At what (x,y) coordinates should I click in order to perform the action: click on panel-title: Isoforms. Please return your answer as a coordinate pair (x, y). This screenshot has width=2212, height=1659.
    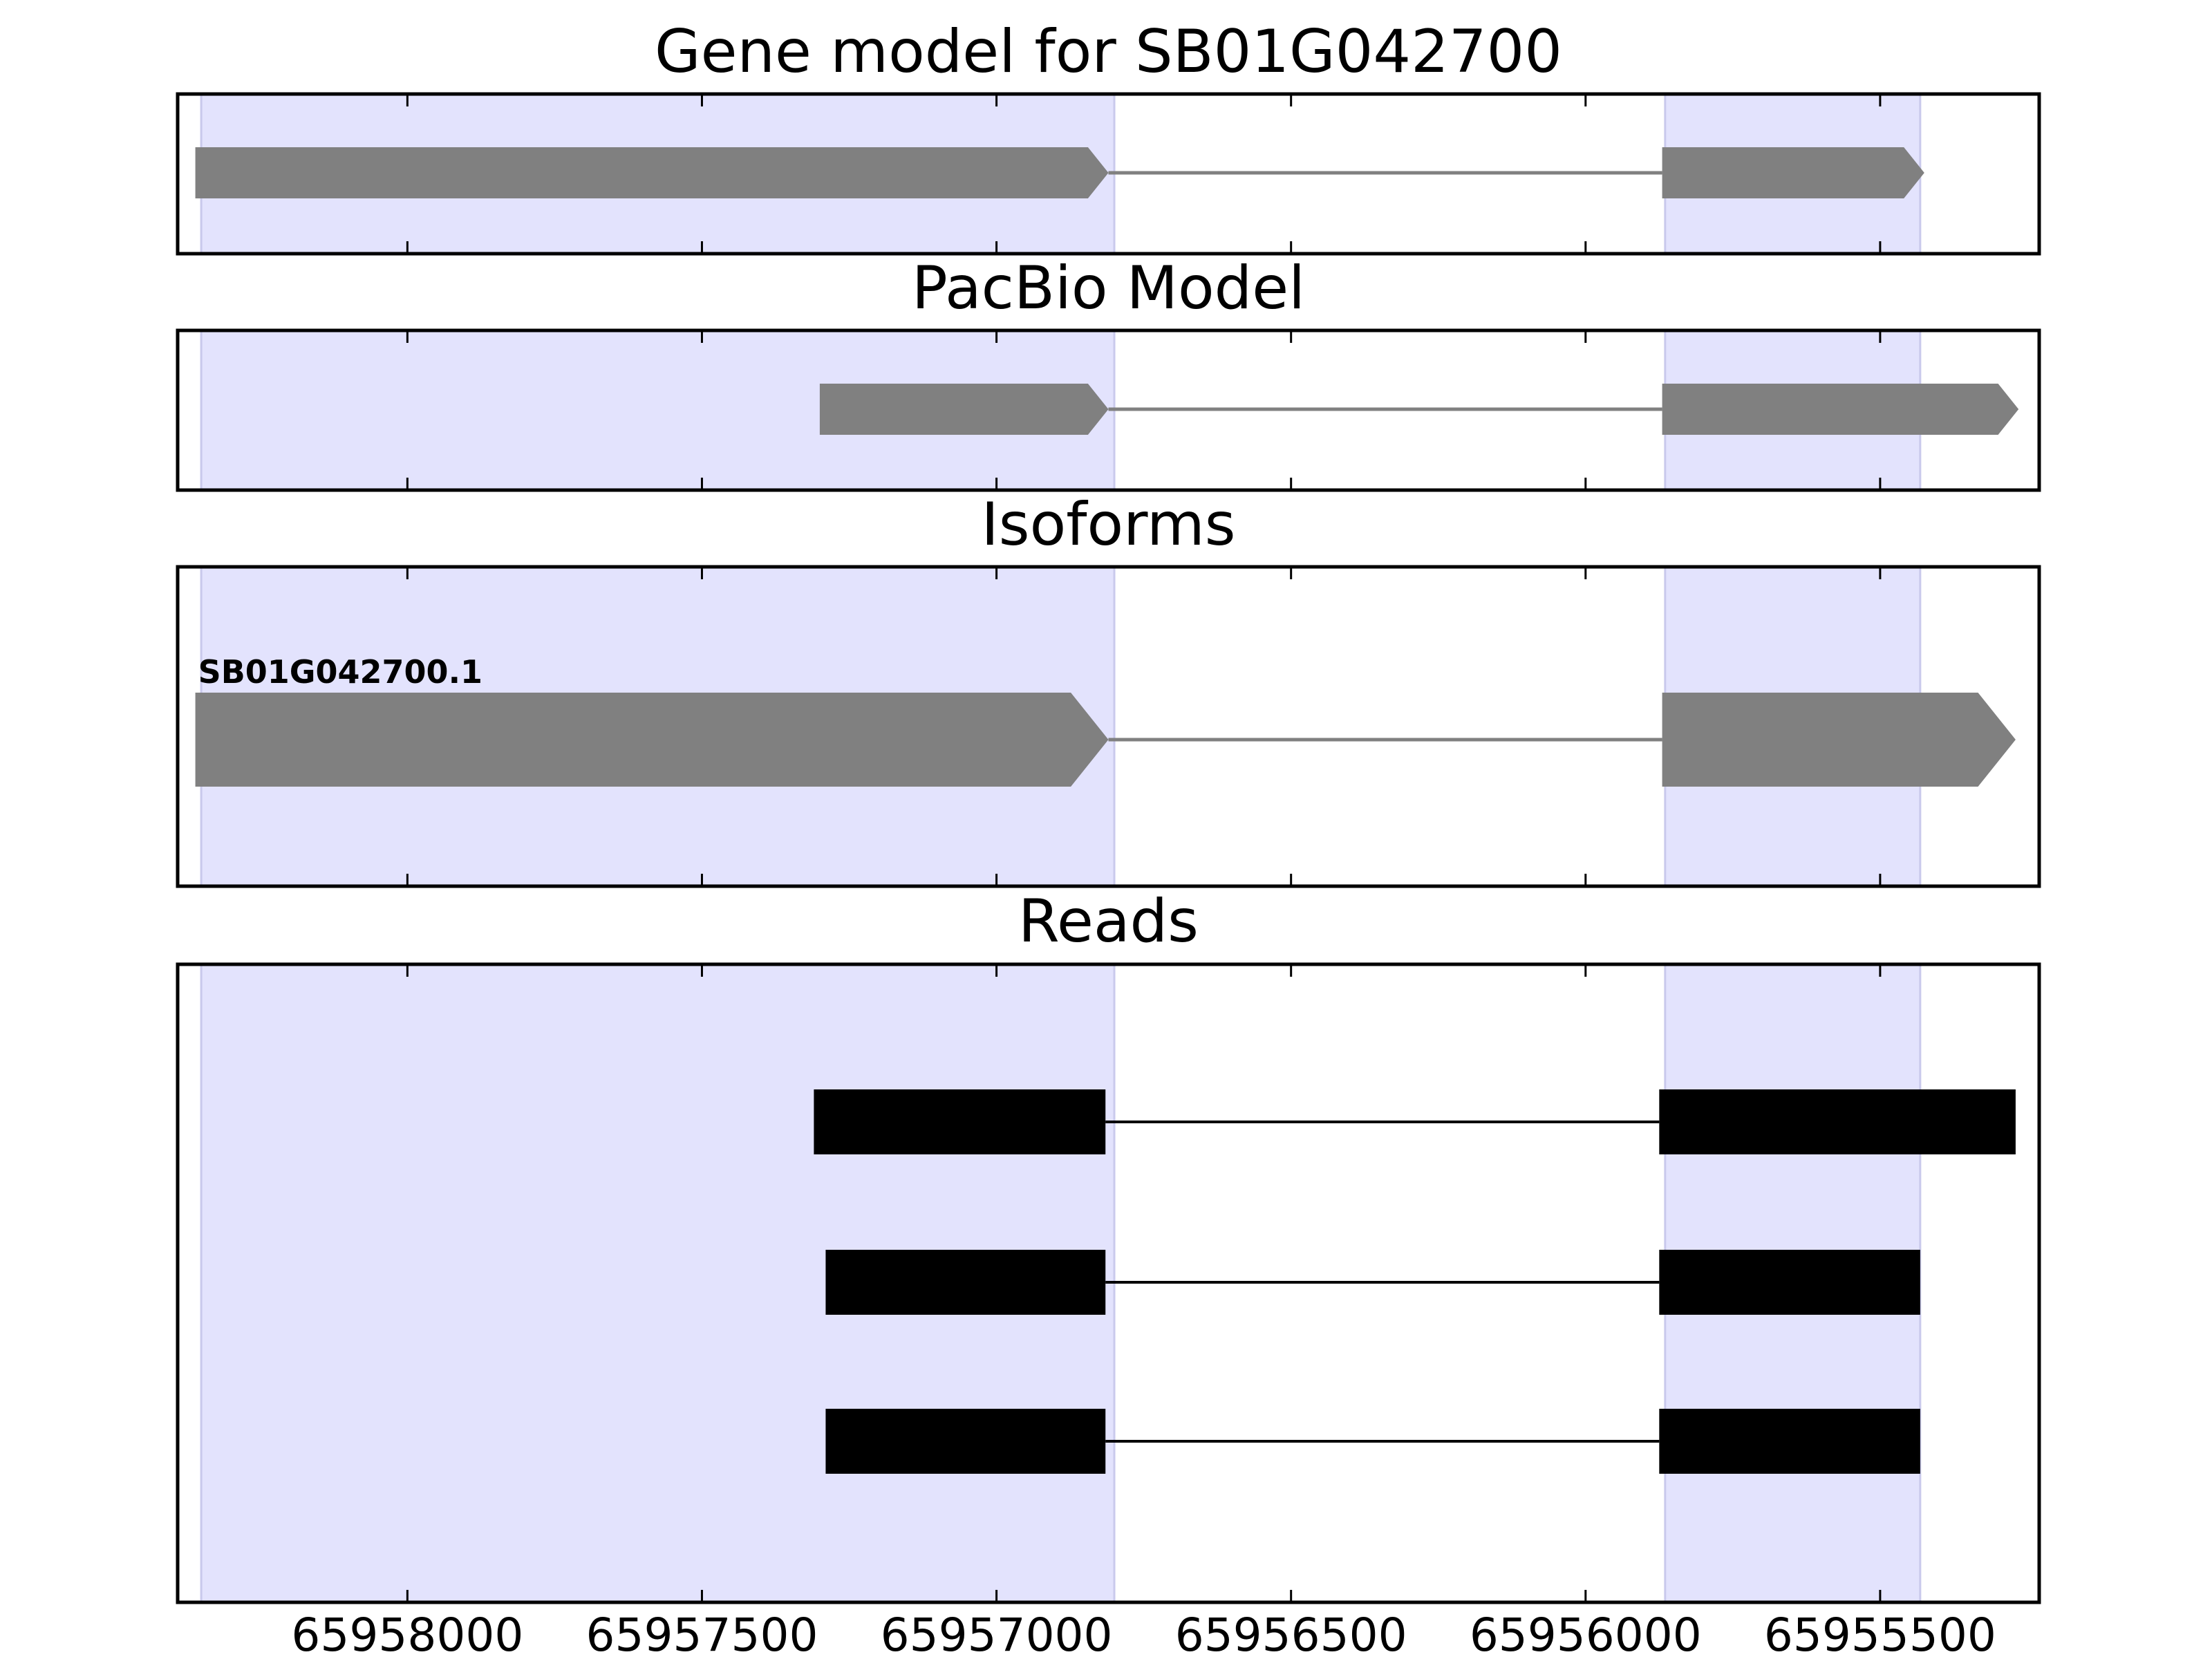
    Looking at the image, I should click on (1108, 524).